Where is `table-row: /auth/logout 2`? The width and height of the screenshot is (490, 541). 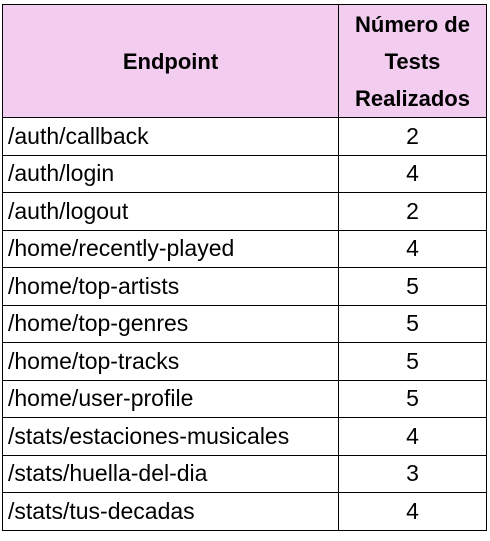 table-row: /auth/logout 2 is located at coordinates (244, 211).